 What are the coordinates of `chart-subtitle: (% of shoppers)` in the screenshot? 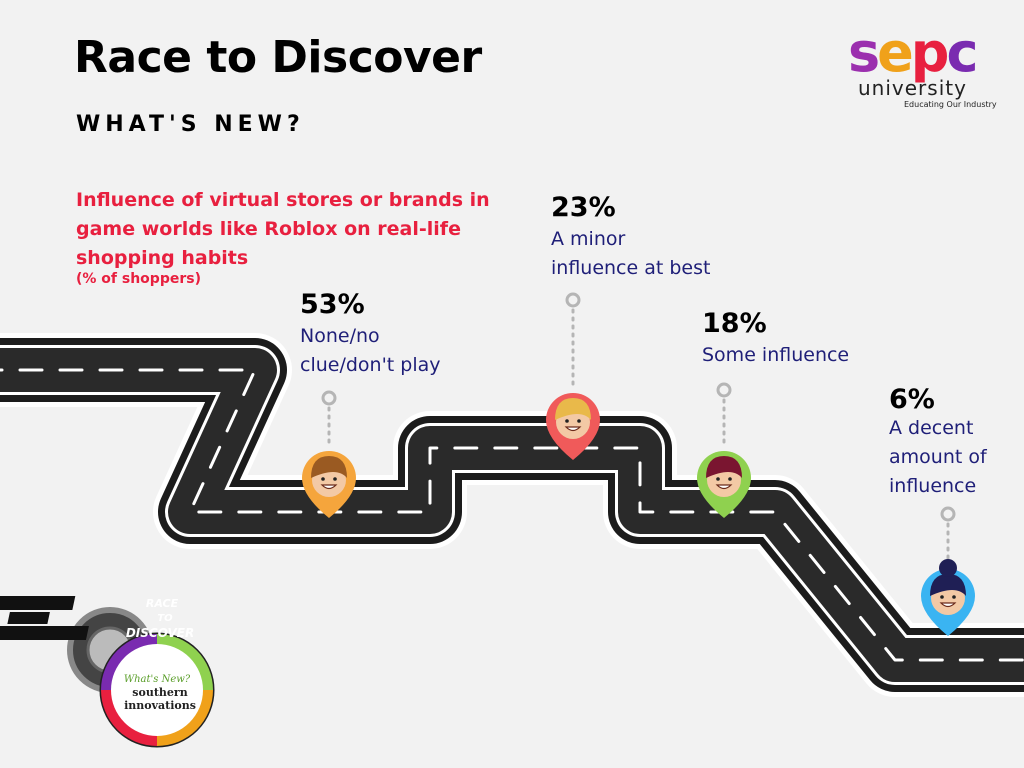 It's located at (138, 279).